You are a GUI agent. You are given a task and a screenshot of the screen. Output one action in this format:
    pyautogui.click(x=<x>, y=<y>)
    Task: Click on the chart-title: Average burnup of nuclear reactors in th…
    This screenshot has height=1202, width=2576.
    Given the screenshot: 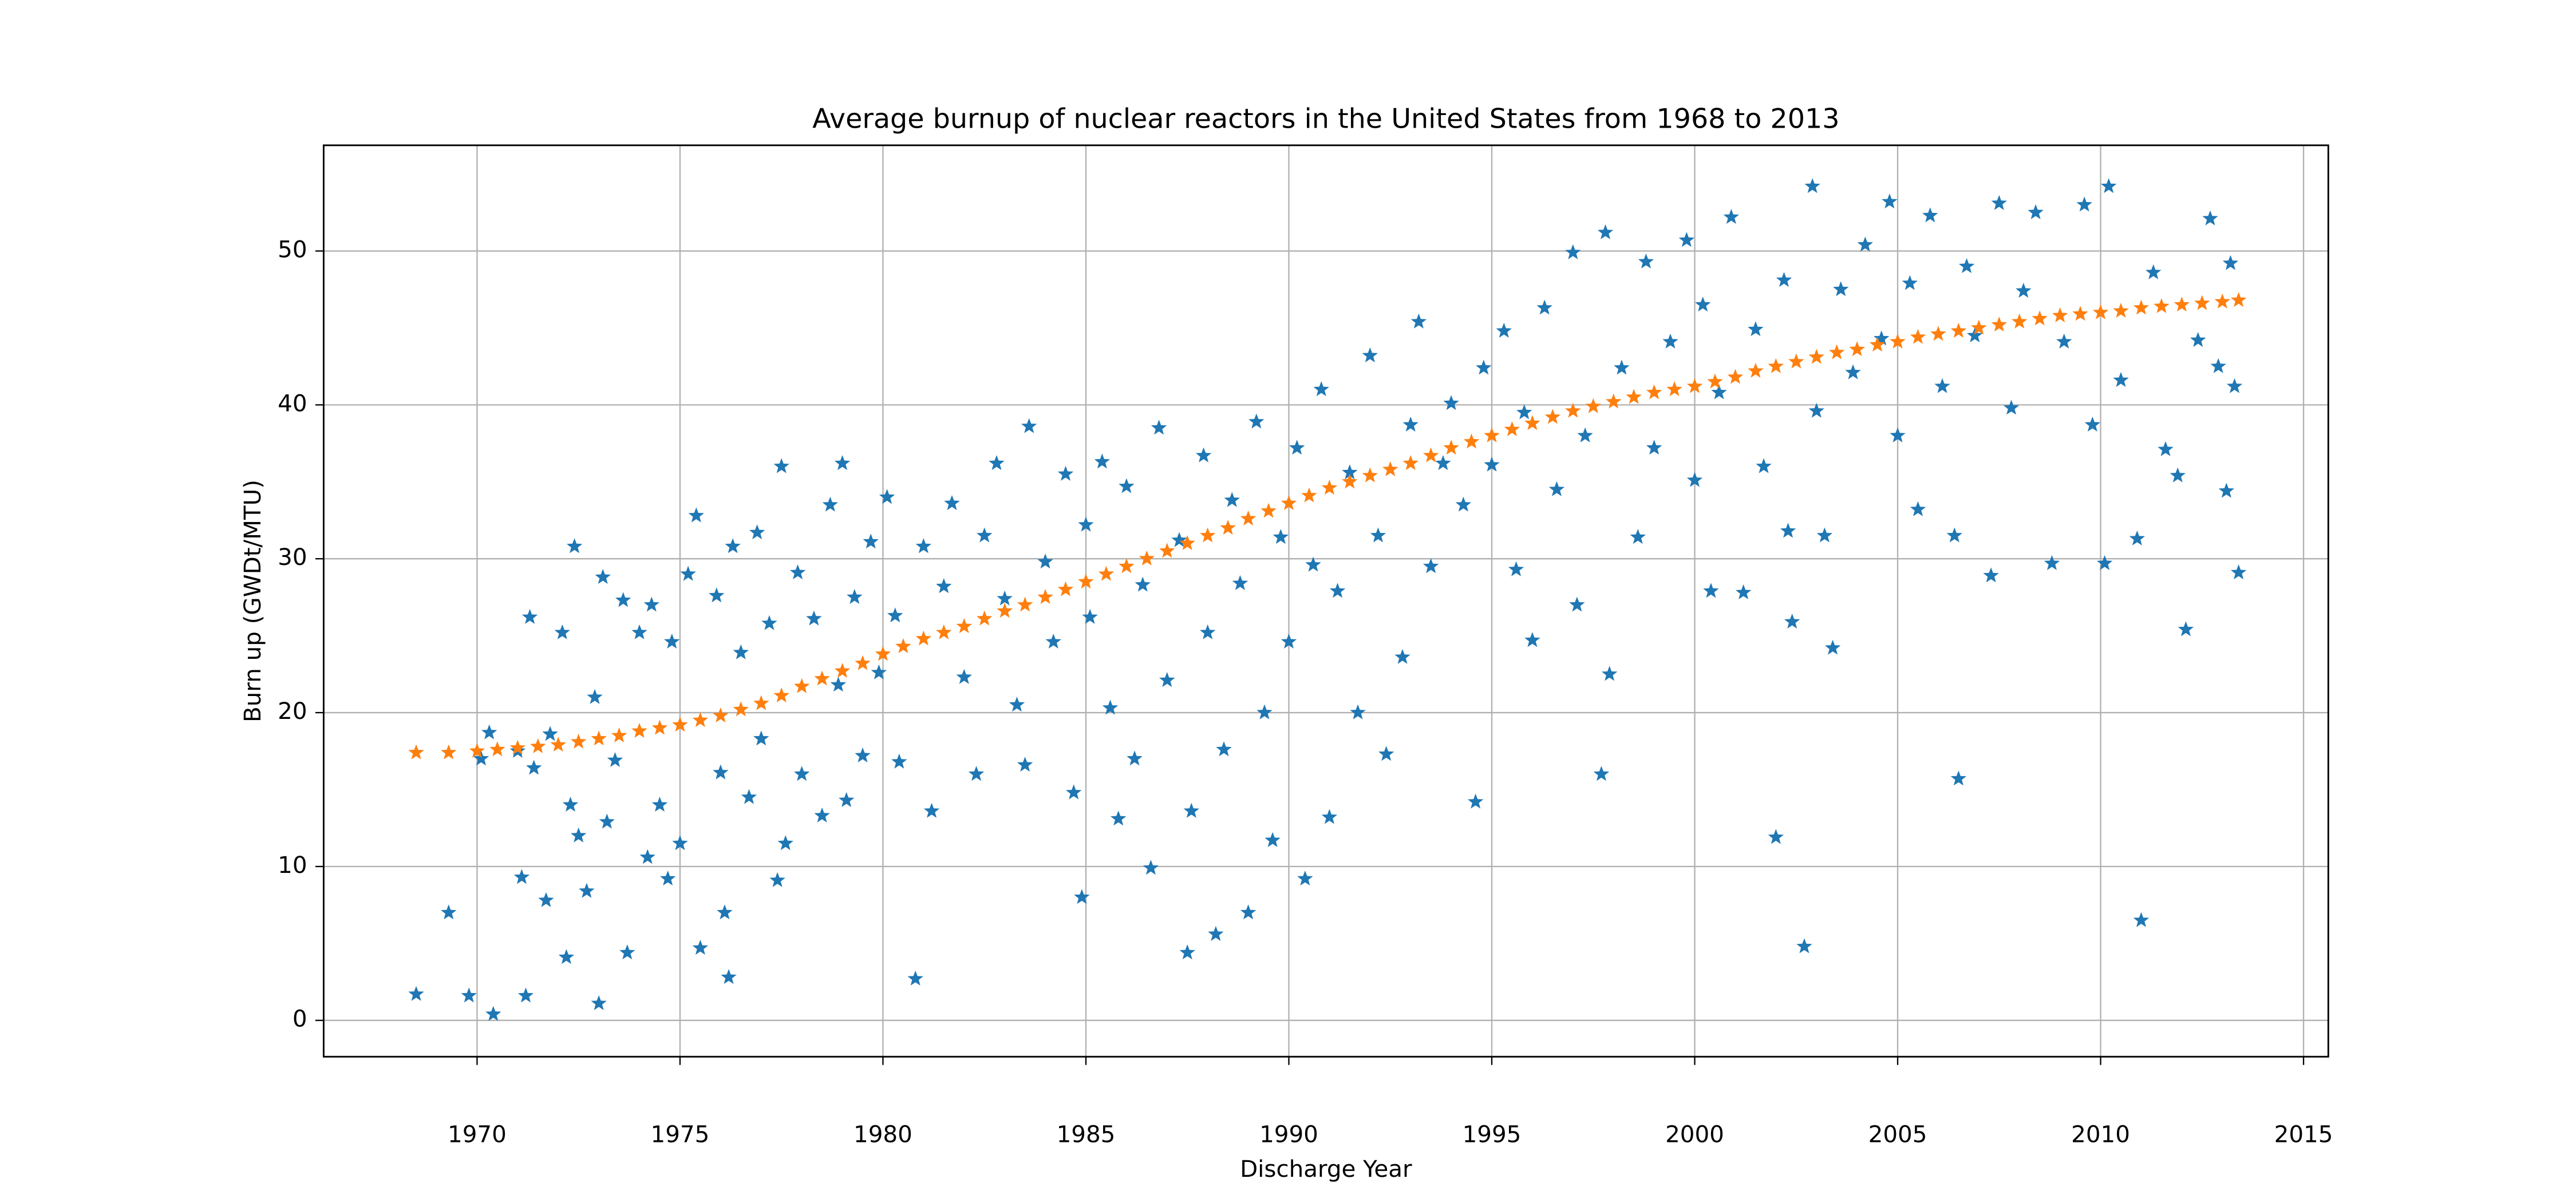 What is the action you would take?
    pyautogui.click(x=1325, y=120)
    